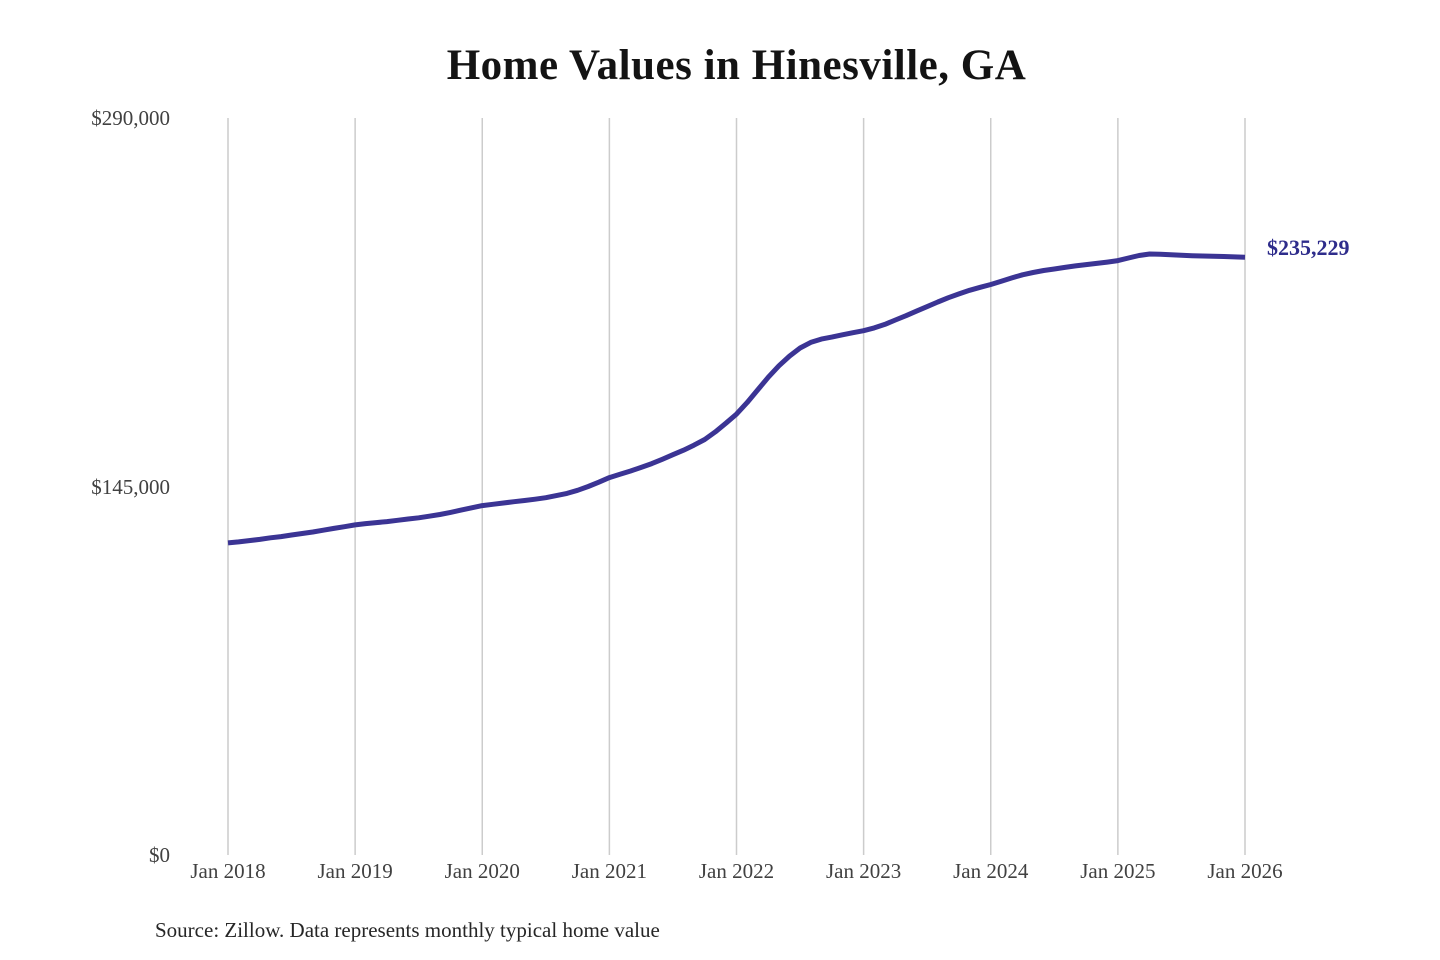  I want to click on x-tick-label: Jan 2024, so click(991, 871).